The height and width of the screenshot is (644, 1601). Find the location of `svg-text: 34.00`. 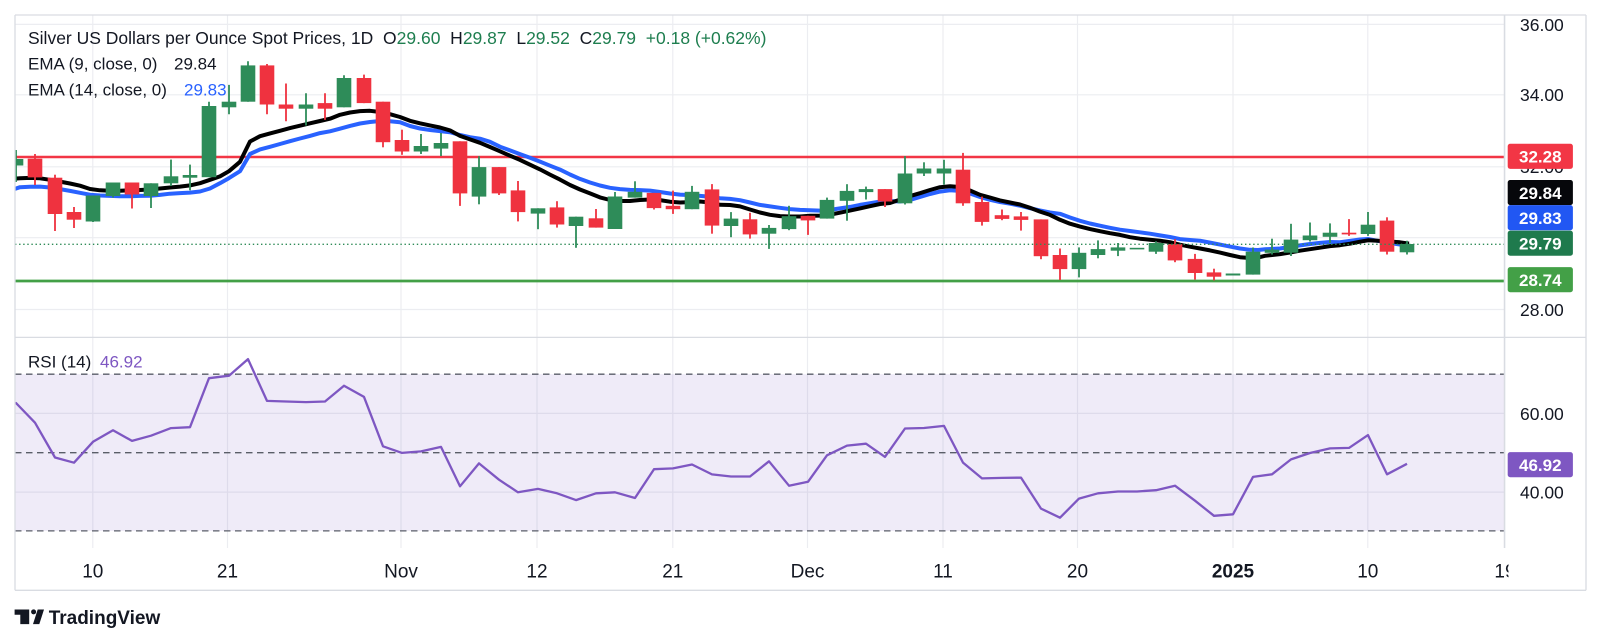

svg-text: 34.00 is located at coordinates (1542, 95).